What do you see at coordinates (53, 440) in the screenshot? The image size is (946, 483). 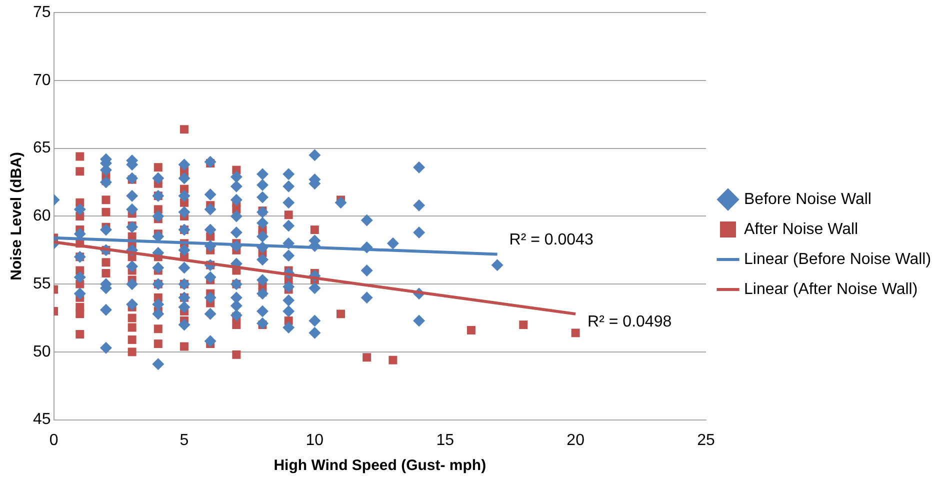 I see `x-tick-label: 0` at bounding box center [53, 440].